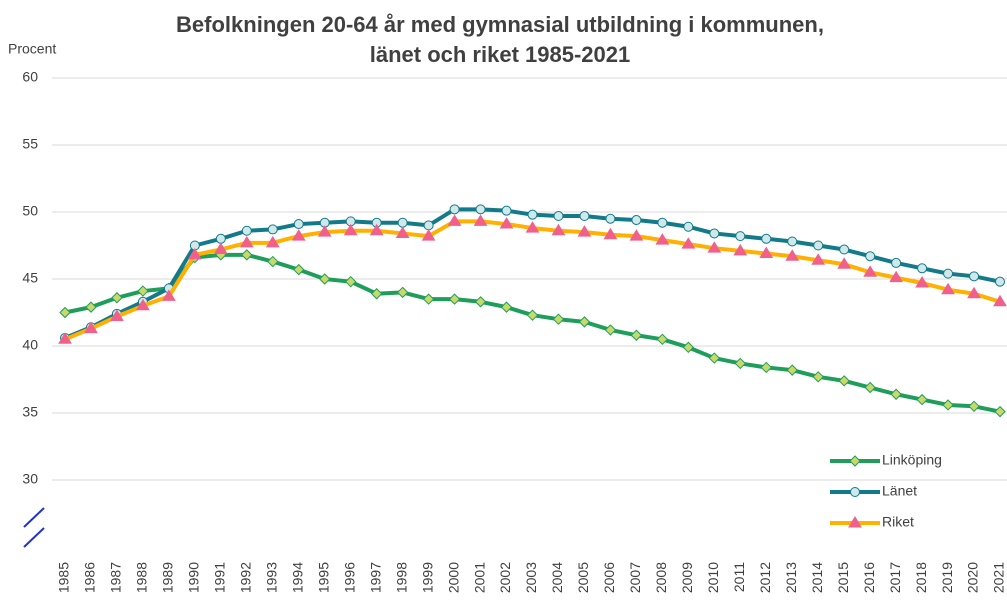 Image resolution: width=1007 pixels, height=603 pixels. I want to click on x-tick-label: 1986, so click(90, 577).